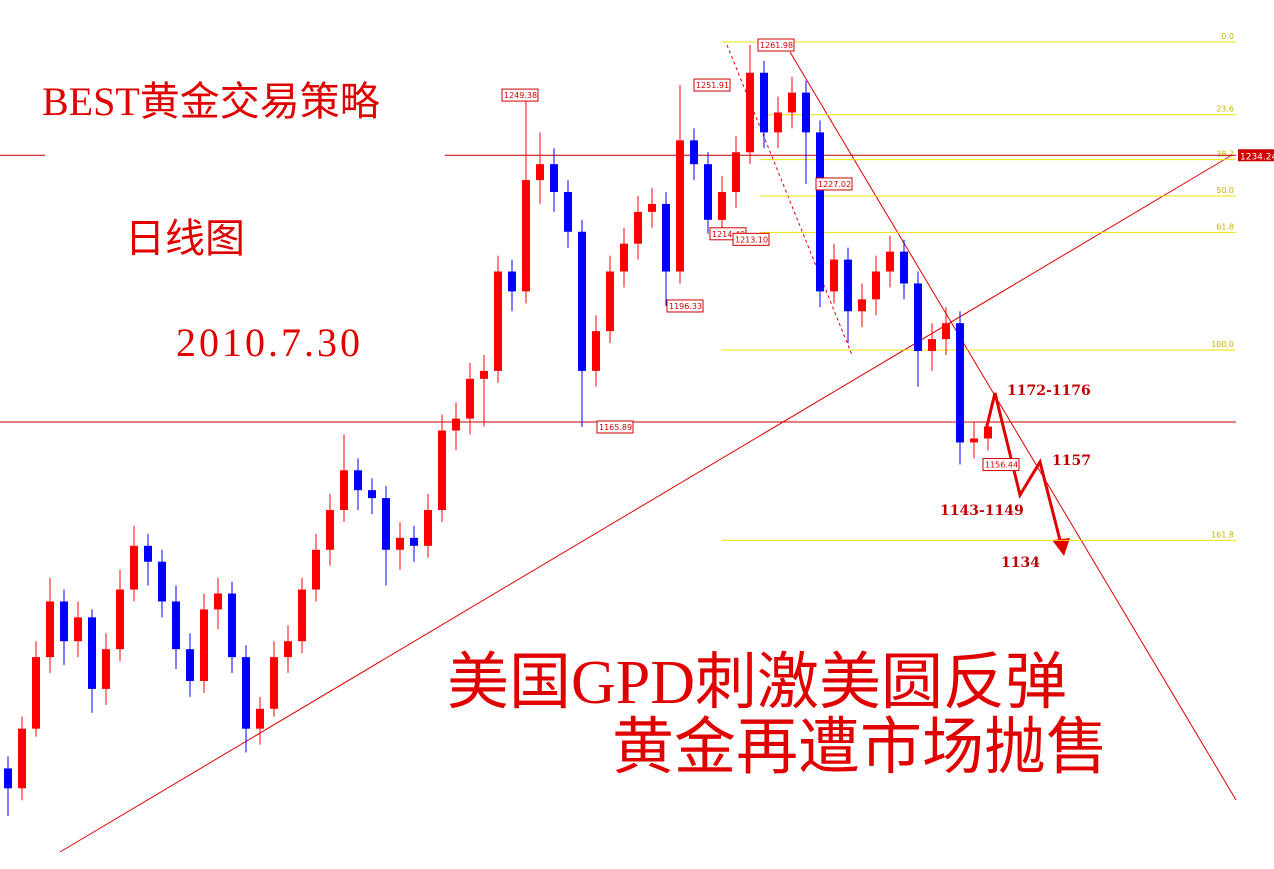  I want to click on fib-label: 61.8, so click(1225, 226).